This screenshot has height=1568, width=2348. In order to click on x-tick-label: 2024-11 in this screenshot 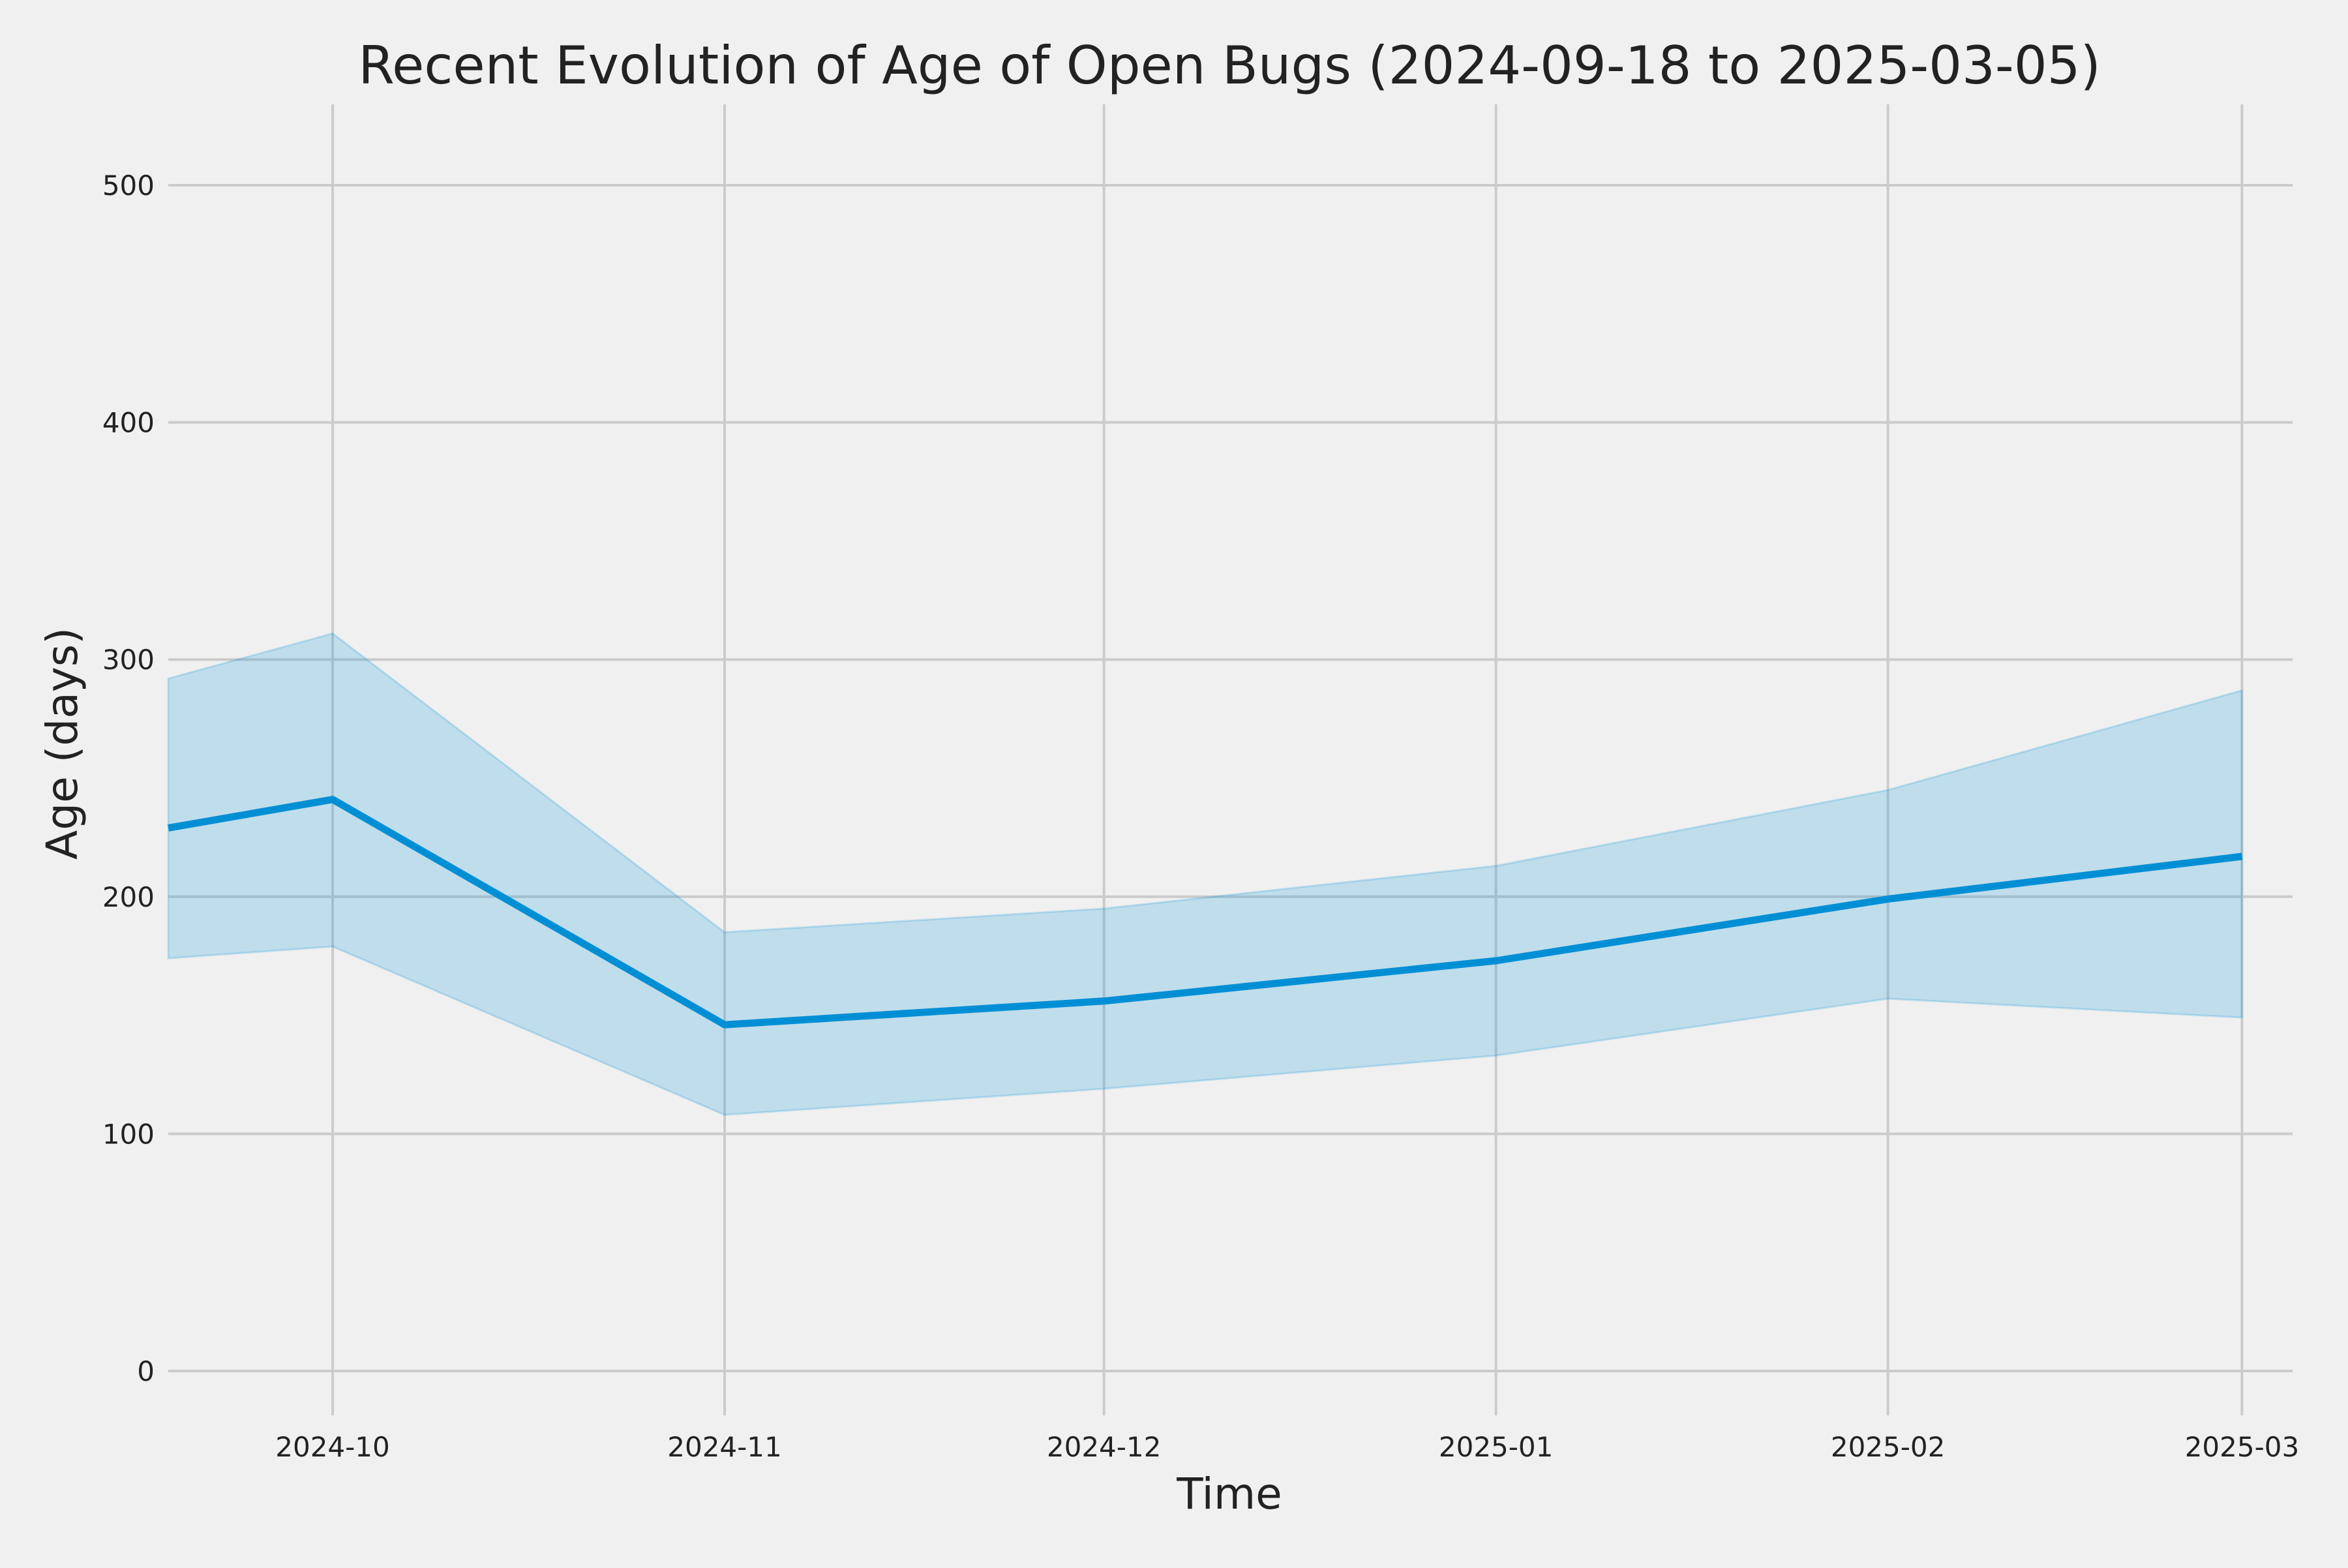, I will do `click(725, 1447)`.